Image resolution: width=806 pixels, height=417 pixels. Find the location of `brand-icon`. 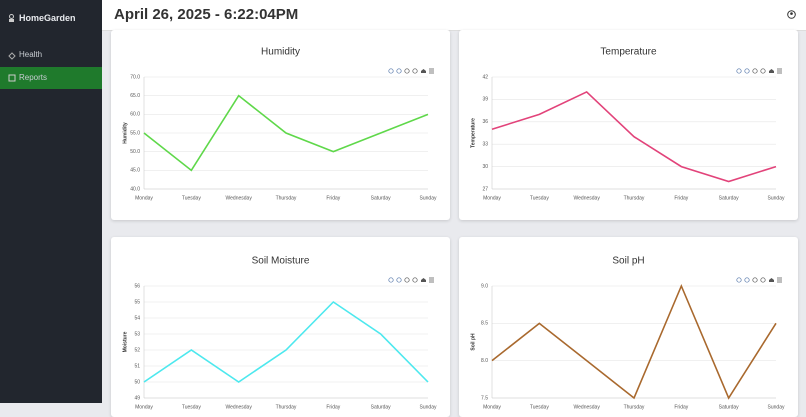

brand-icon is located at coordinates (11, 18).